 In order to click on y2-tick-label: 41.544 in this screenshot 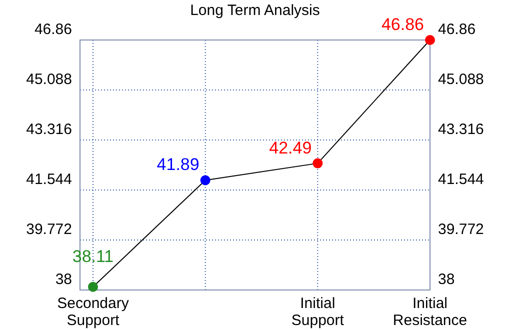, I will do `click(461, 179)`.